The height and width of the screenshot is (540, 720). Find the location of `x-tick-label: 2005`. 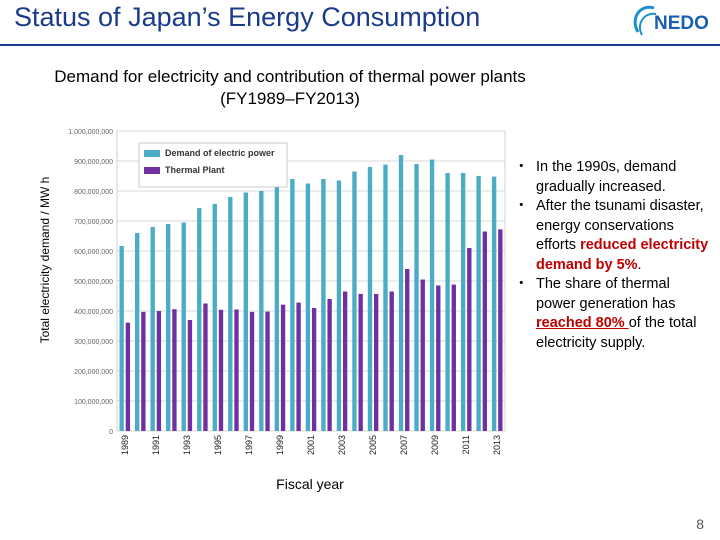

x-tick-label: 2005 is located at coordinates (373, 445).